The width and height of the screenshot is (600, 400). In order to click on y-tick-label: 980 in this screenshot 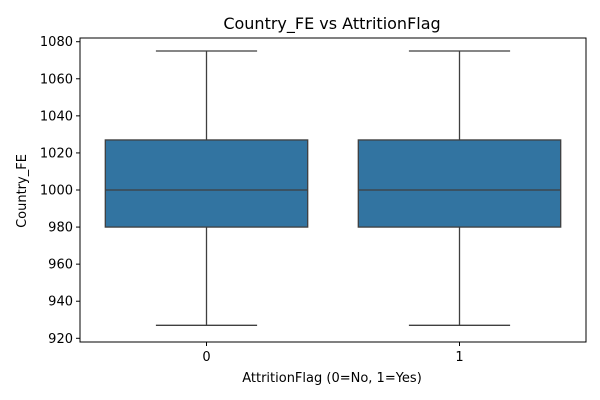, I will do `click(60, 228)`.